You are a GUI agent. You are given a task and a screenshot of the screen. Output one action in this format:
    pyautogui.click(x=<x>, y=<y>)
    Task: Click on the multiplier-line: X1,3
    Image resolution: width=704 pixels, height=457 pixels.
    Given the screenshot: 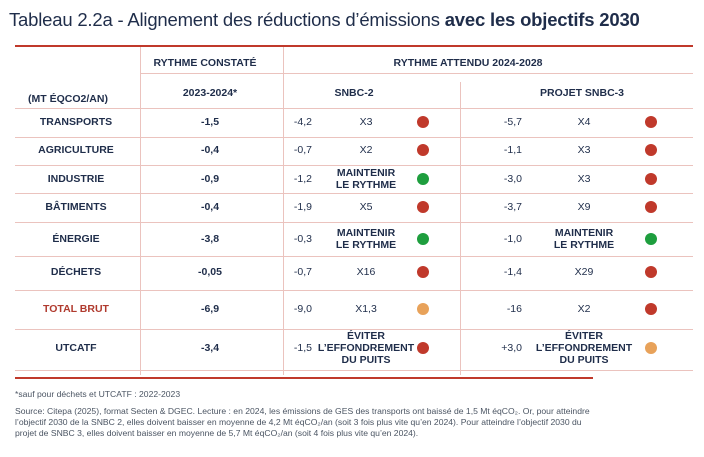 What is the action you would take?
    pyautogui.click(x=366, y=309)
    